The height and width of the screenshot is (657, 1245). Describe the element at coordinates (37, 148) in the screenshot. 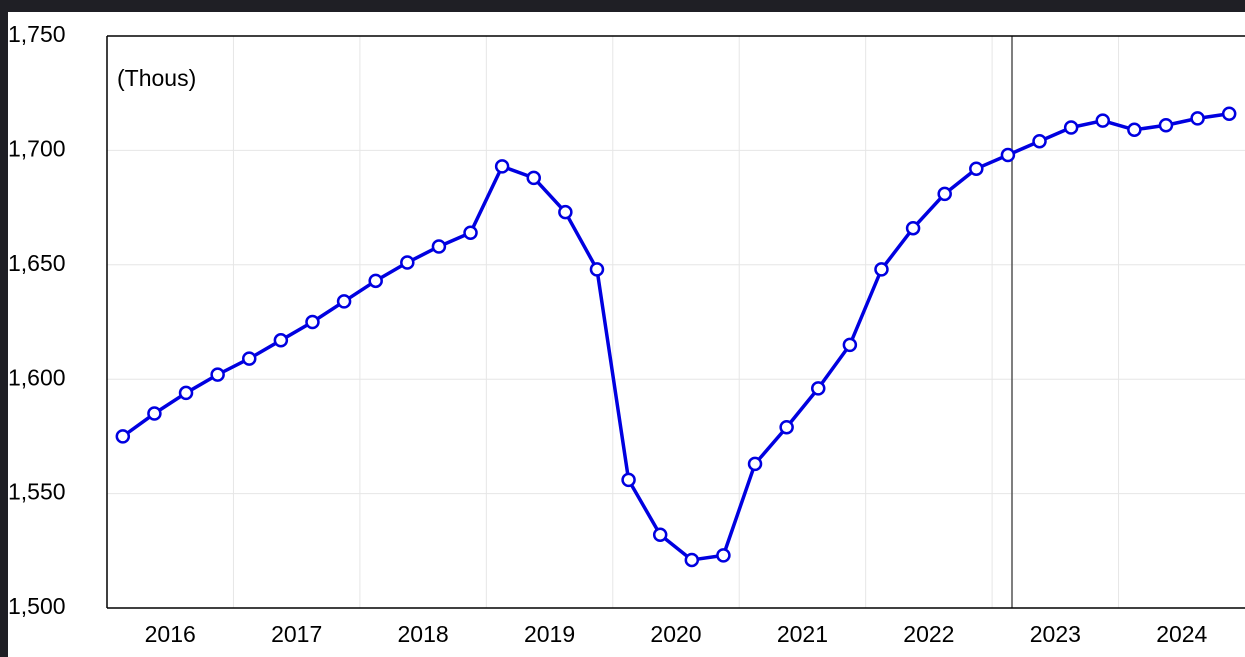

I see `y-tick-label: 1,700` at that location.